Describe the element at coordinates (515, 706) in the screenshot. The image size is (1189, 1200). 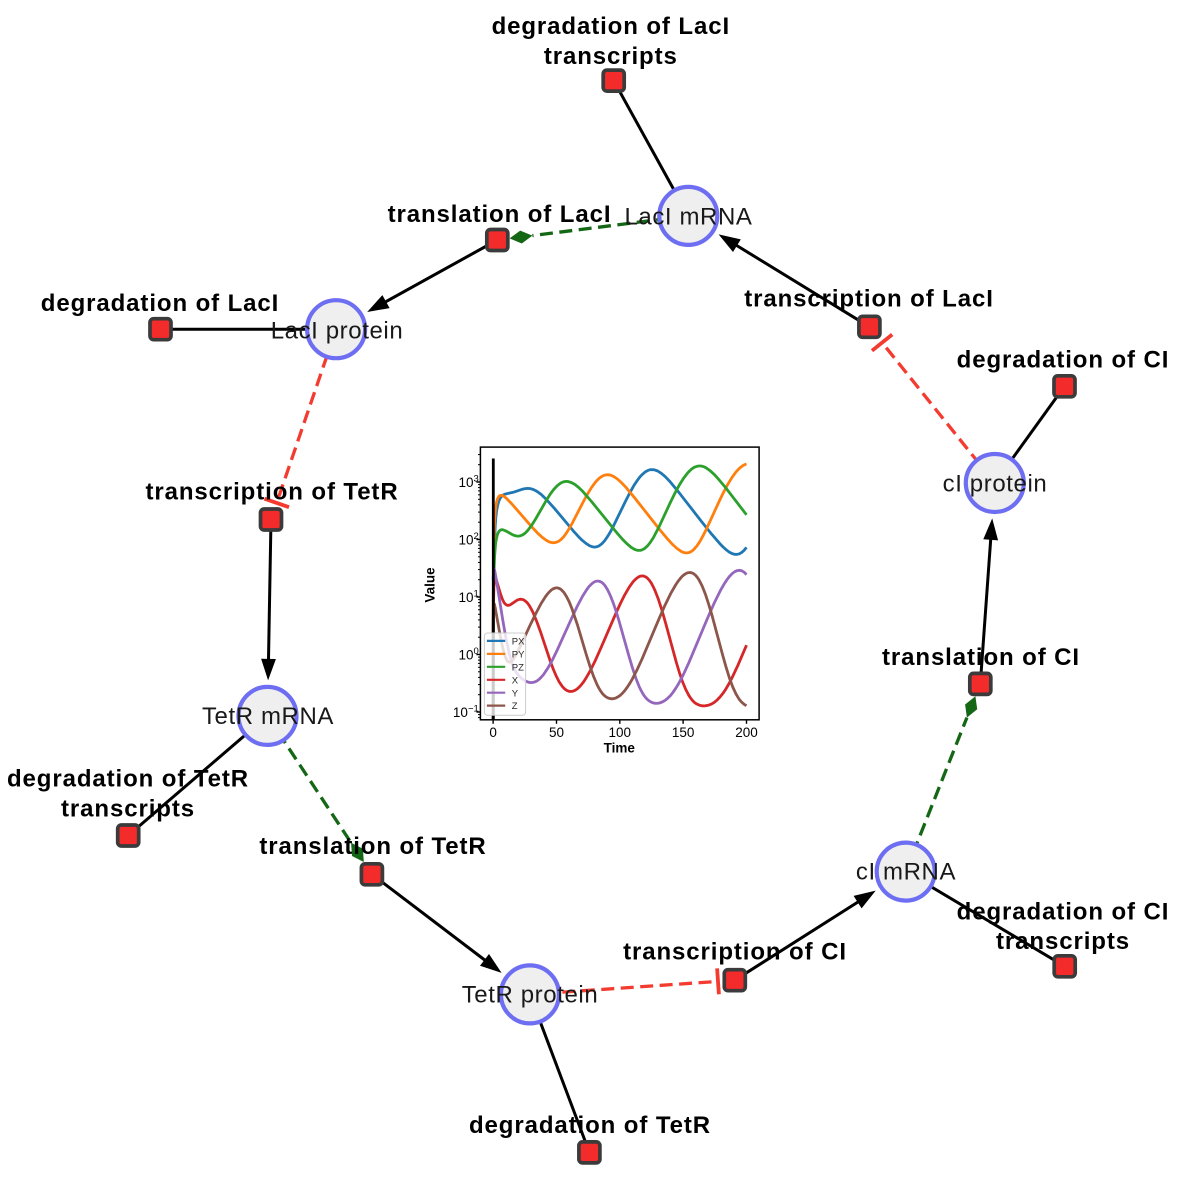
I see `svg-text: Z` at that location.